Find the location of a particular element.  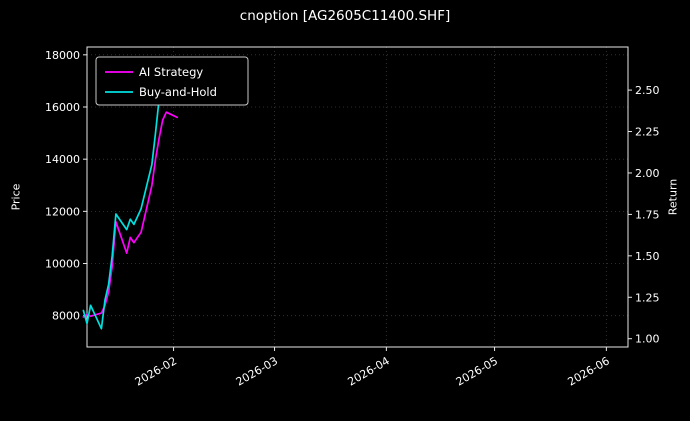

left-tick-label: 16000 is located at coordinates (62, 107).